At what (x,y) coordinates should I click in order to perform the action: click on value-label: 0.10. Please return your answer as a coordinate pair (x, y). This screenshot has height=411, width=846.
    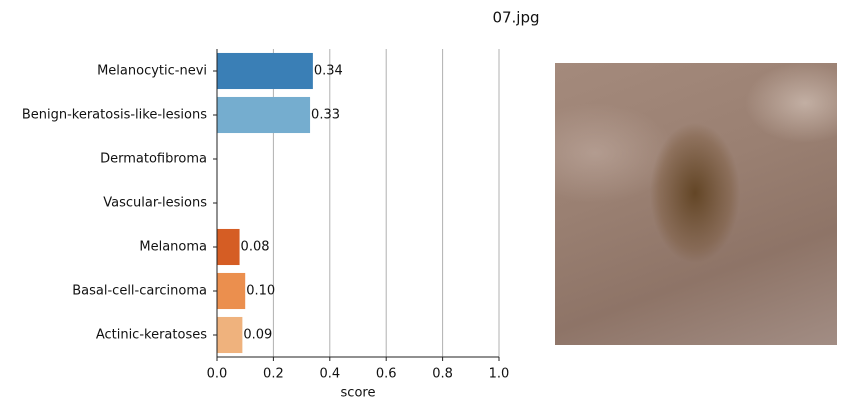
    Looking at the image, I should click on (260, 291).